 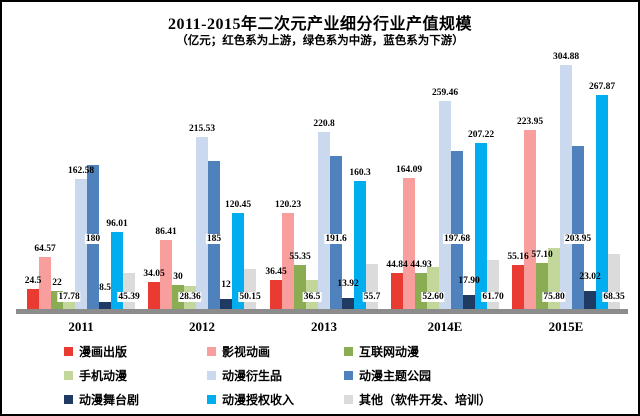 I want to click on legend-item: 动漫授权收入, so click(x=250, y=399).